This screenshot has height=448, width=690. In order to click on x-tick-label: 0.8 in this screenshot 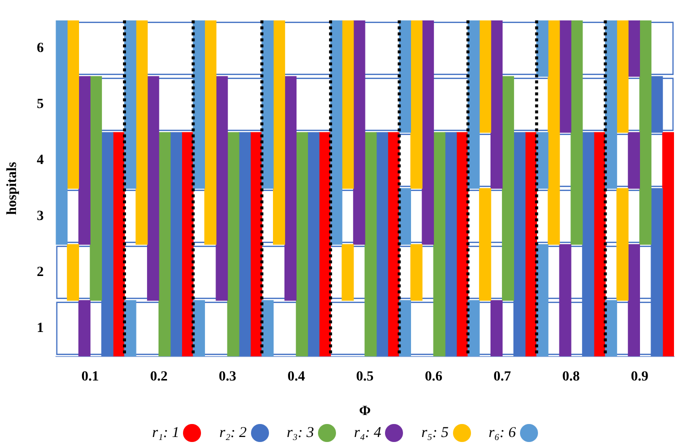, I will do `click(571, 376)`.